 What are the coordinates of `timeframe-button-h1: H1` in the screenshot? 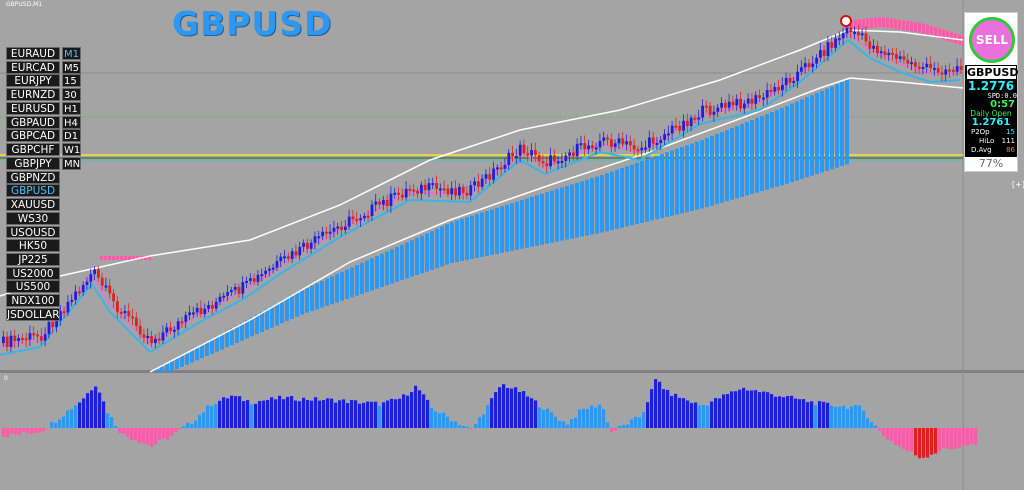 It's located at (71, 108).